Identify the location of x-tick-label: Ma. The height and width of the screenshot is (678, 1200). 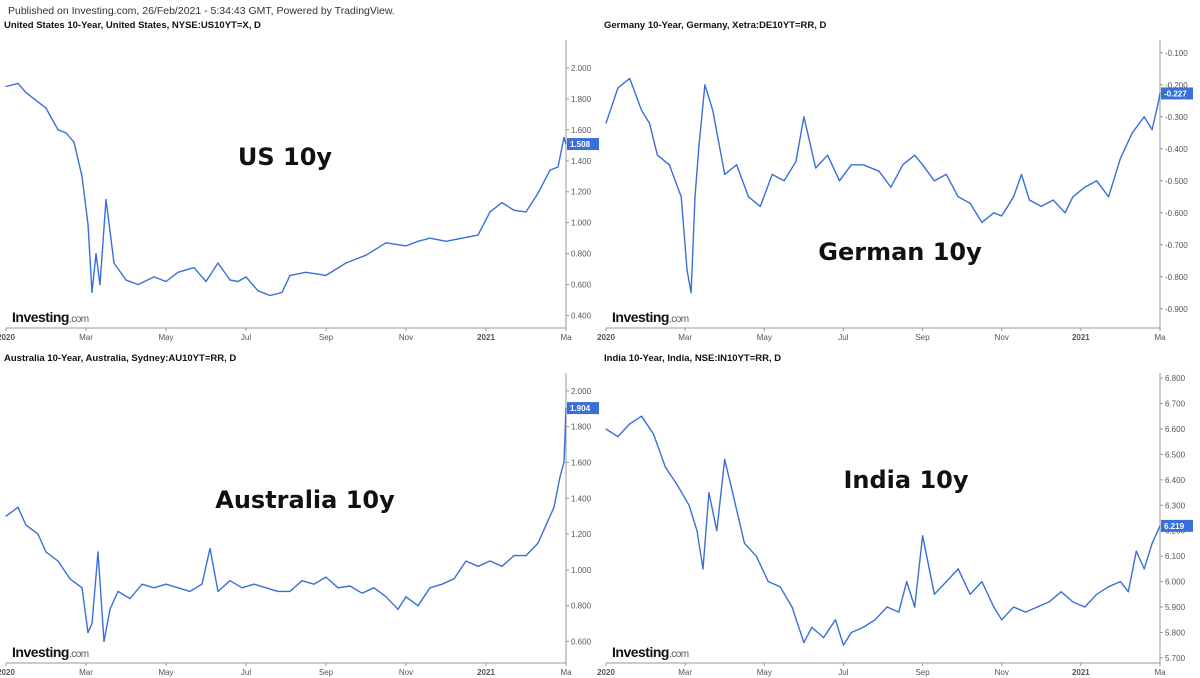
(1160, 672).